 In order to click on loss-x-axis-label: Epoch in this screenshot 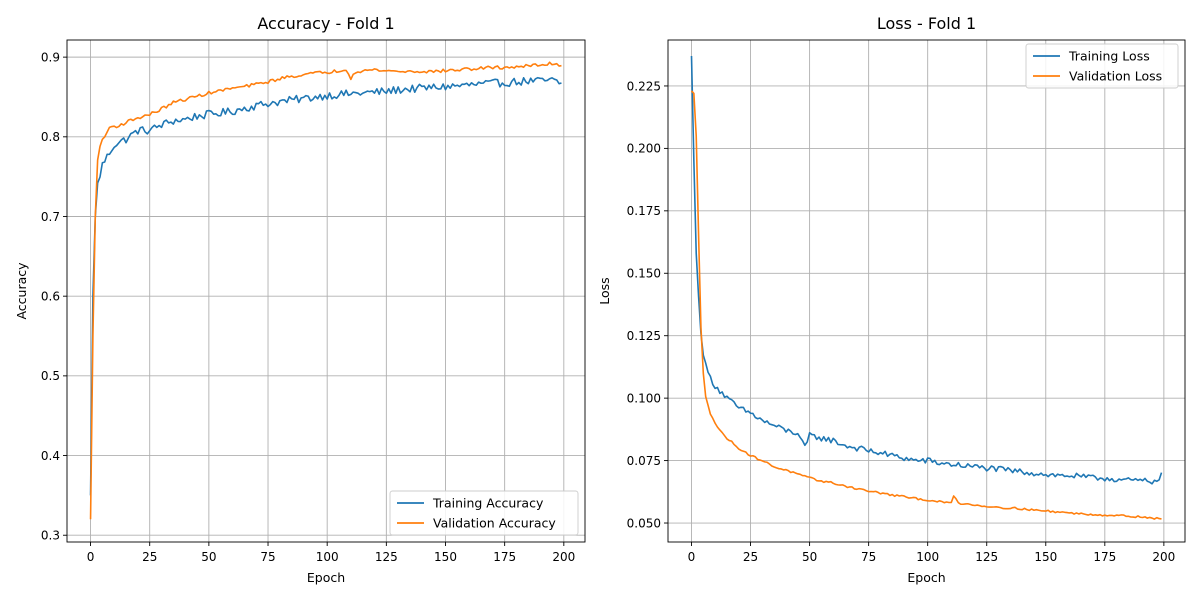, I will do `click(926, 577)`.